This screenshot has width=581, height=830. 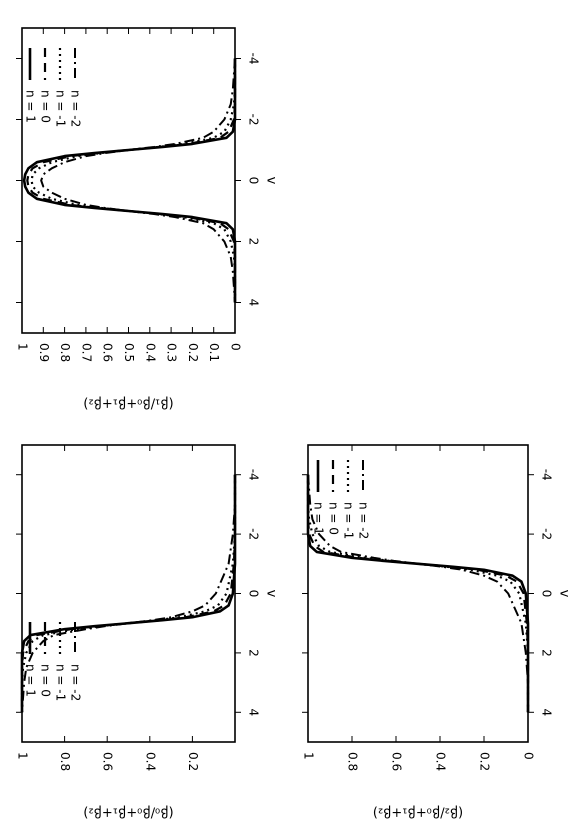 I want to click on xlabel-beta1: v, so click(x=271, y=181).